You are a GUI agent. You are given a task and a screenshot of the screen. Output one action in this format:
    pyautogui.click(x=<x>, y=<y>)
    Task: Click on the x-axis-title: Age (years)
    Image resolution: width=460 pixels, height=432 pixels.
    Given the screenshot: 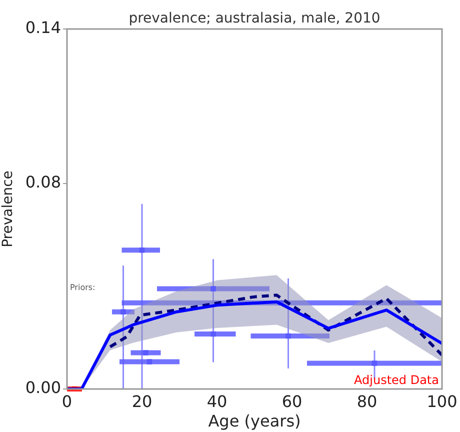 What is the action you would take?
    pyautogui.click(x=254, y=421)
    